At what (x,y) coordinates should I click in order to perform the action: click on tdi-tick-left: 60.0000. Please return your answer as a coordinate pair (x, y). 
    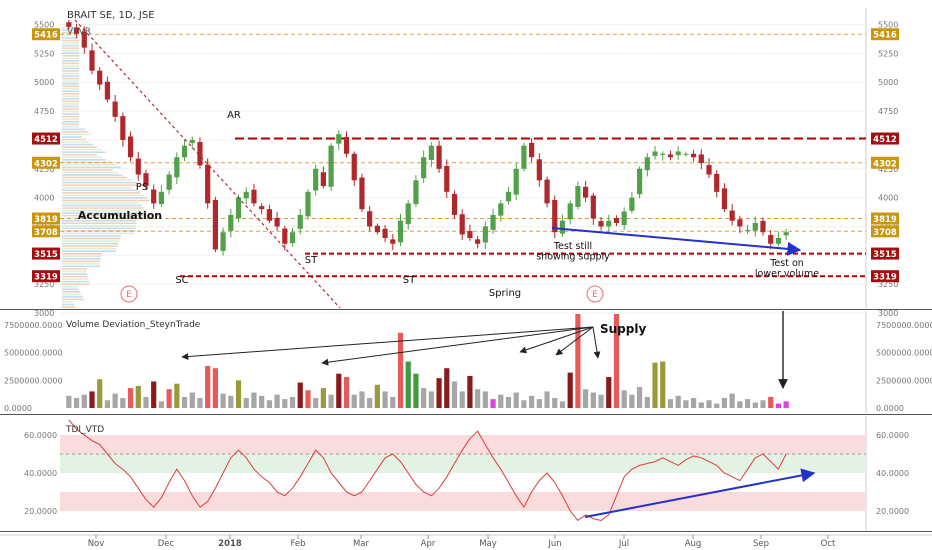
    Looking at the image, I should click on (40, 435).